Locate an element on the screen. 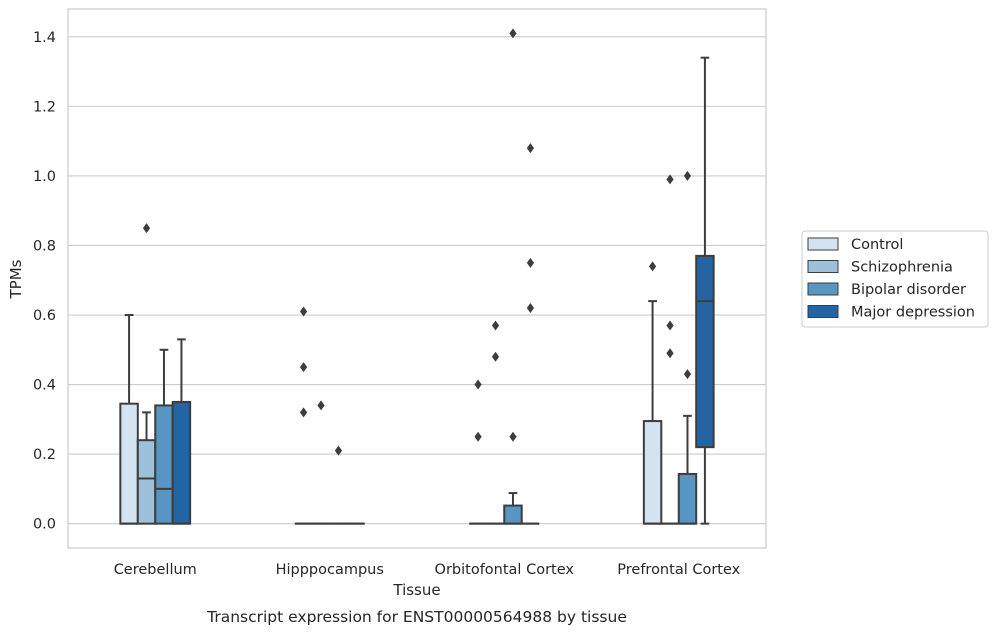 The height and width of the screenshot is (634, 997). y-tick-label: 0.2 is located at coordinates (44, 455).